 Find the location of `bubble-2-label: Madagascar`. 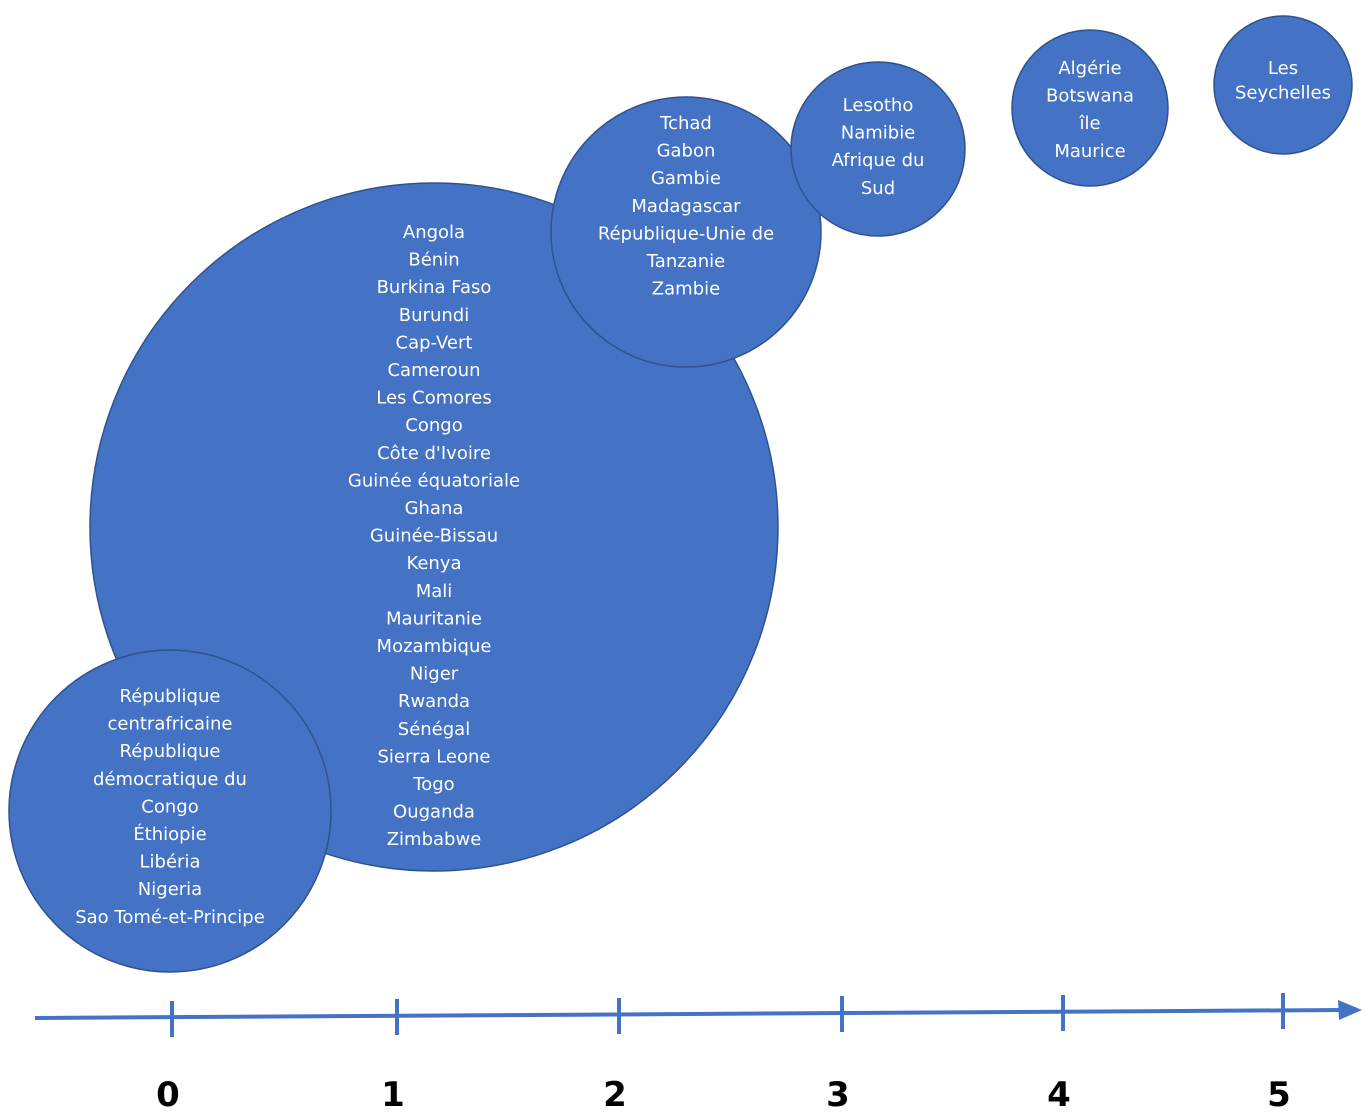

bubble-2-label: Madagascar is located at coordinates (686, 206).